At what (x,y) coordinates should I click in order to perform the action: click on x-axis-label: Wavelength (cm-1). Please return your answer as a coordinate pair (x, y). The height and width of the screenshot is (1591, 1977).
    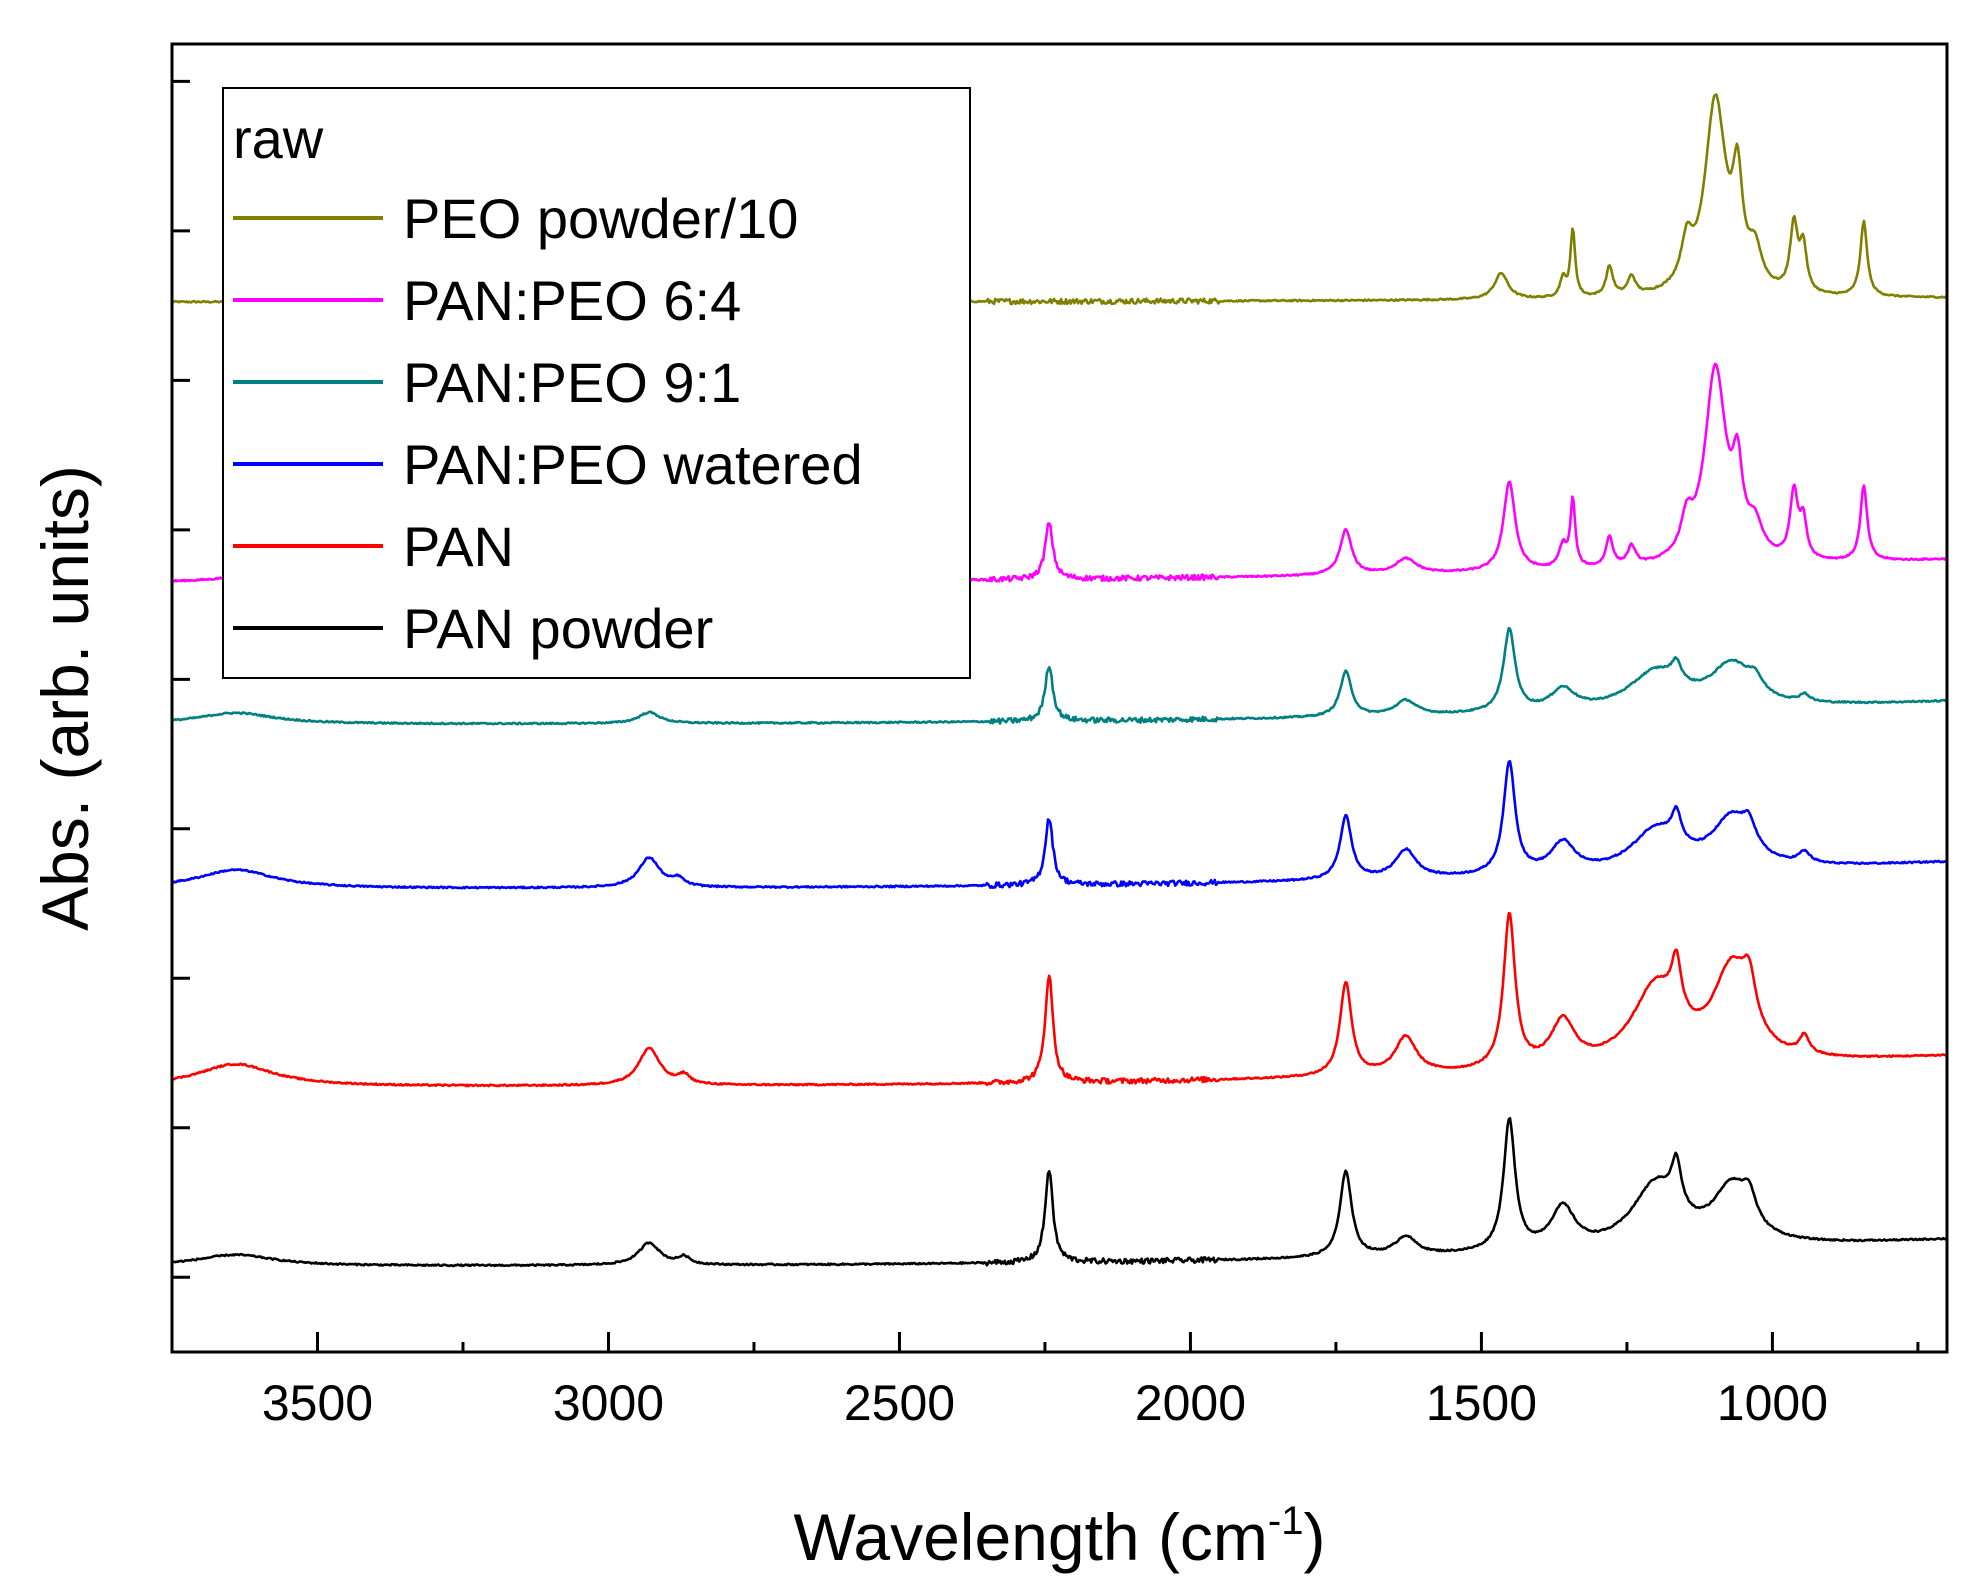
    Looking at the image, I should click on (1060, 1536).